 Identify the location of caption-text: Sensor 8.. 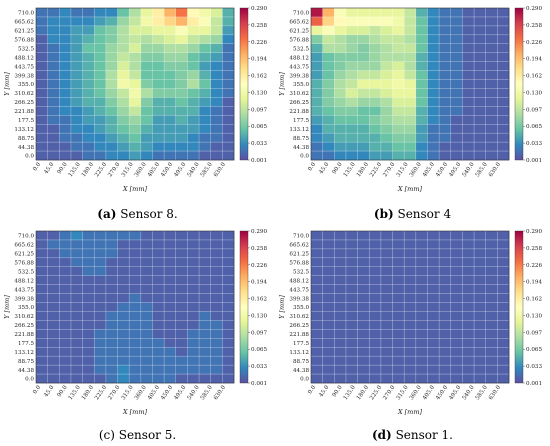
(149, 214).